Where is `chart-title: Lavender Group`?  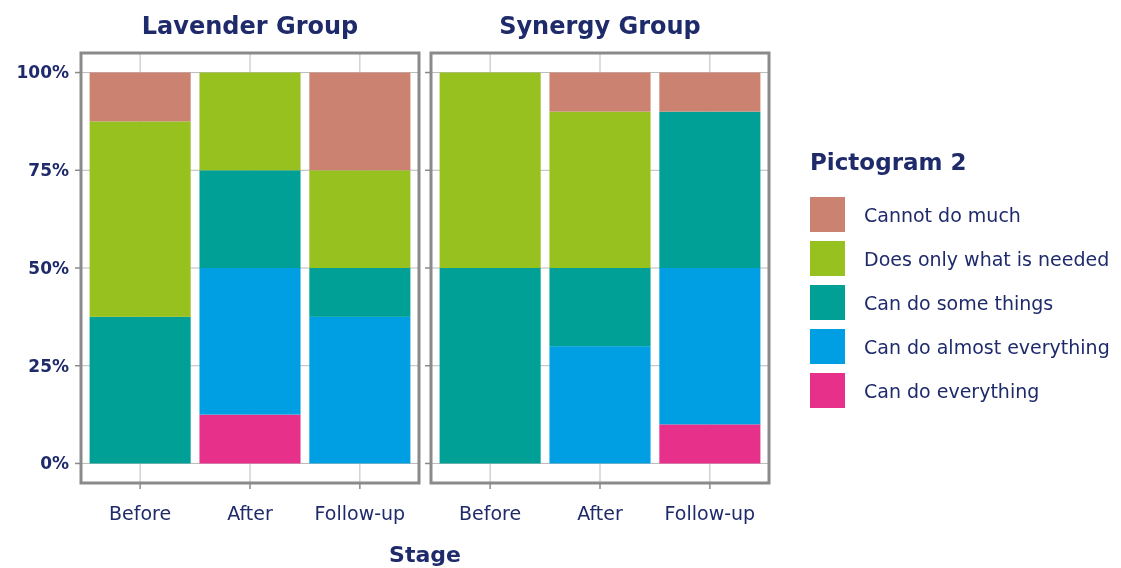 chart-title: Lavender Group is located at coordinates (250, 26).